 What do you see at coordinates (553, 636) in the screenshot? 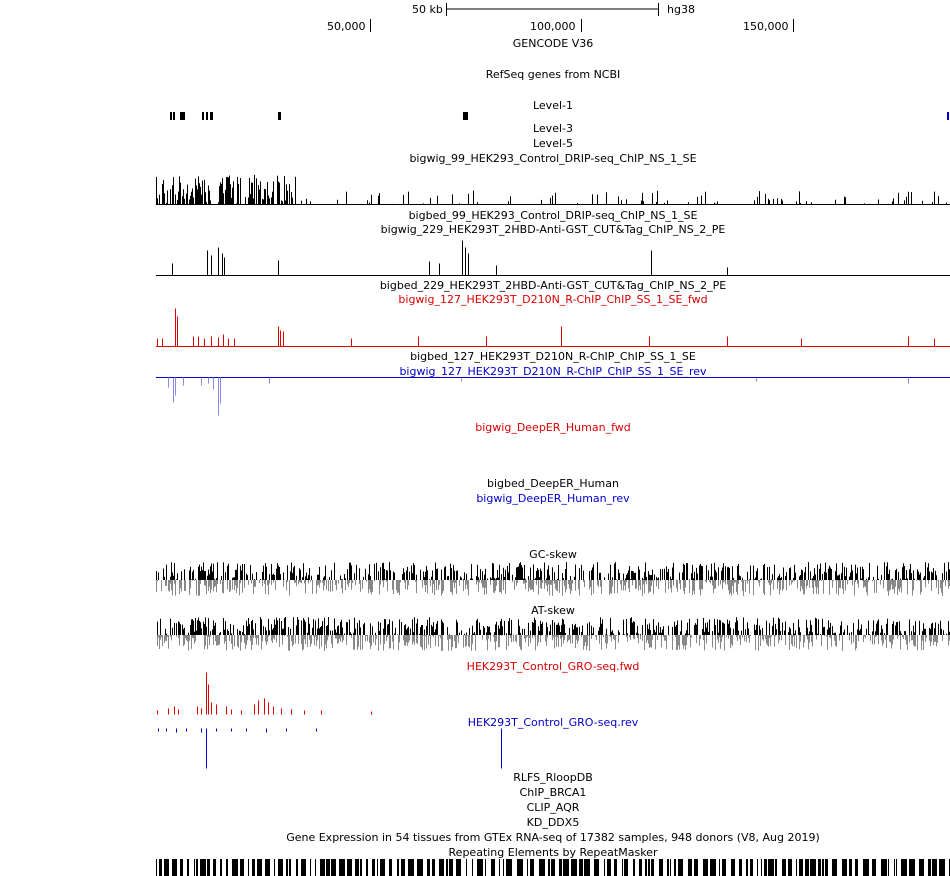
I see `at-skew-signal` at bounding box center [553, 636].